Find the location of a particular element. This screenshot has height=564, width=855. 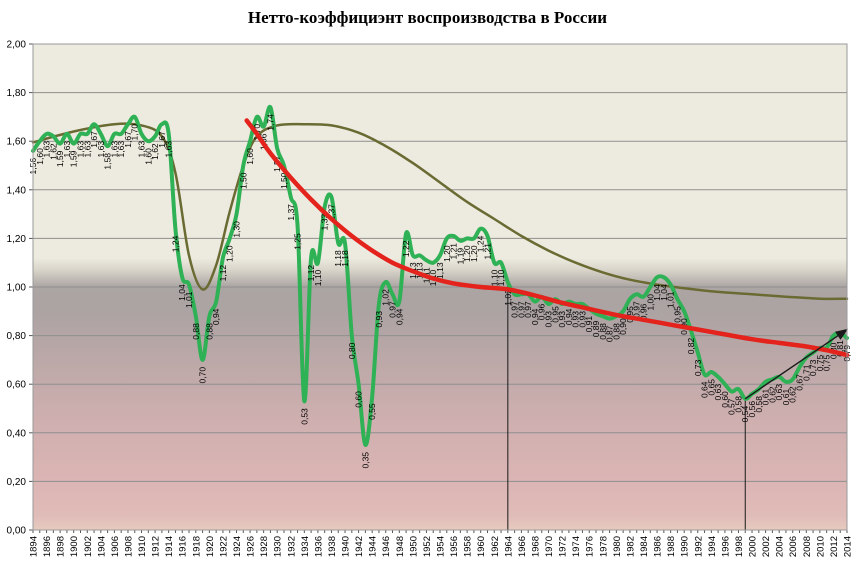

x-tick-label: 1902 is located at coordinates (88, 546).